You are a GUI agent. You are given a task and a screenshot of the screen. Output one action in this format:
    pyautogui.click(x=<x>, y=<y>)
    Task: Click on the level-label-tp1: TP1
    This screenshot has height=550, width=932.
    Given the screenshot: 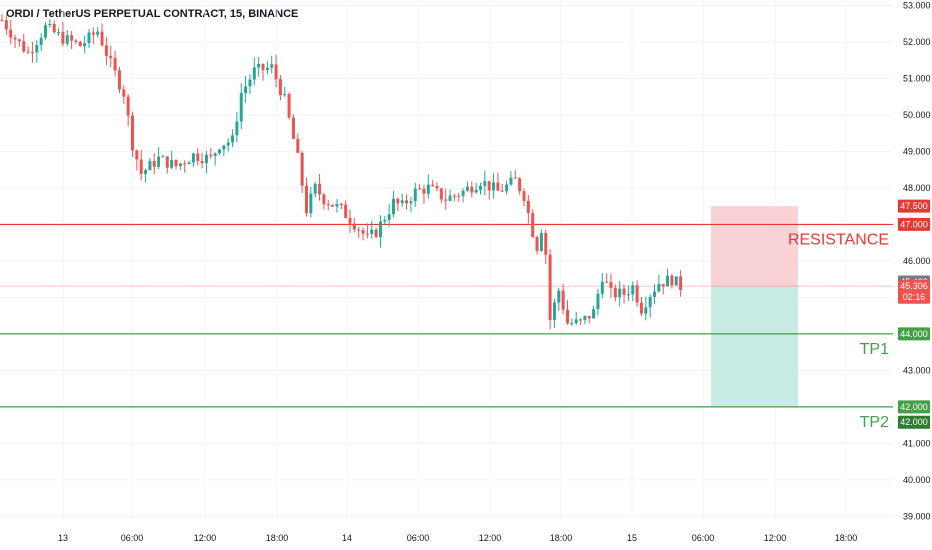 What is the action you would take?
    pyautogui.click(x=874, y=349)
    